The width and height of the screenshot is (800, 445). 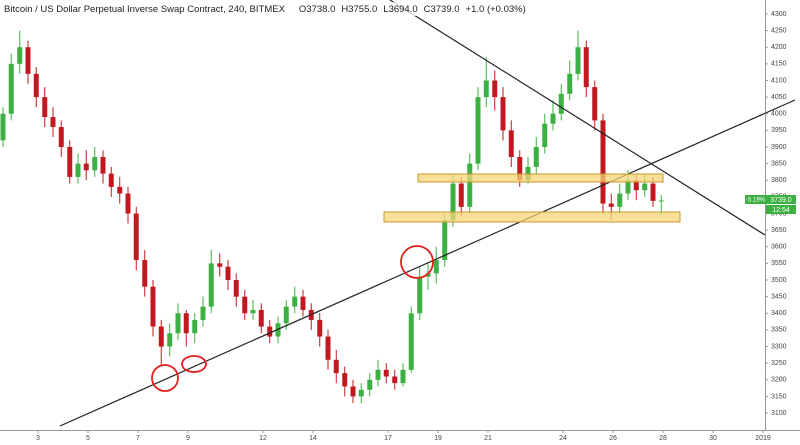 I want to click on highlight-circle, so click(x=194, y=364).